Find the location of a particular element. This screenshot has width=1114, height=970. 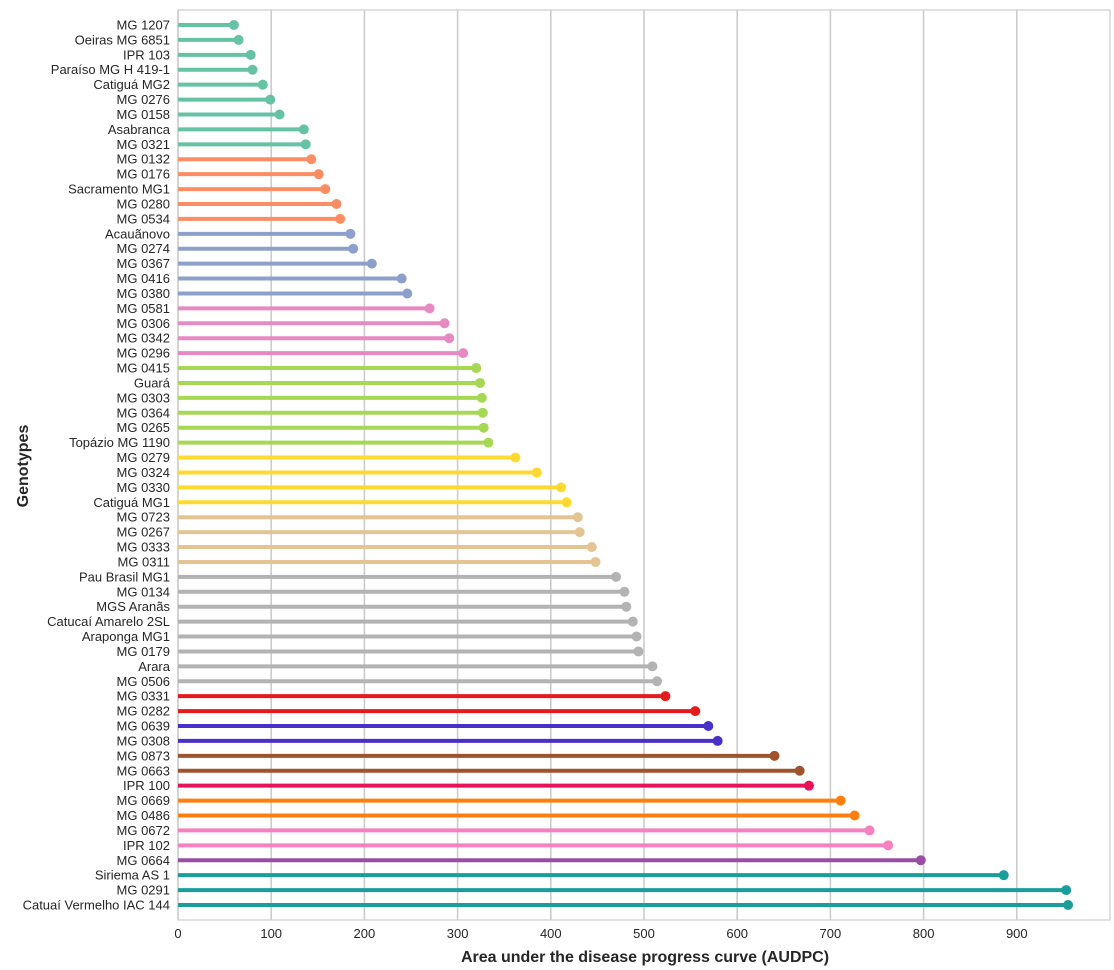

y-tick-label: Topázio MG 1190 is located at coordinates (119, 442).